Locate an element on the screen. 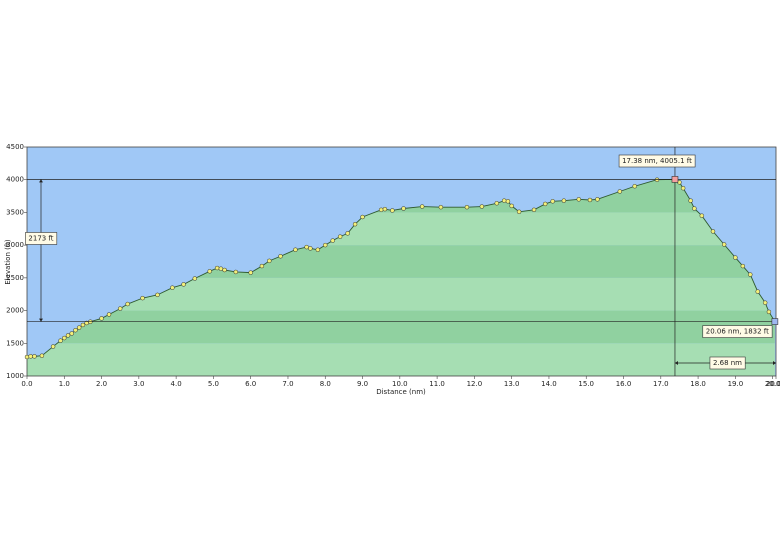 The height and width of the screenshot is (543, 780). x-tick-label: 17.0 is located at coordinates (661, 384).